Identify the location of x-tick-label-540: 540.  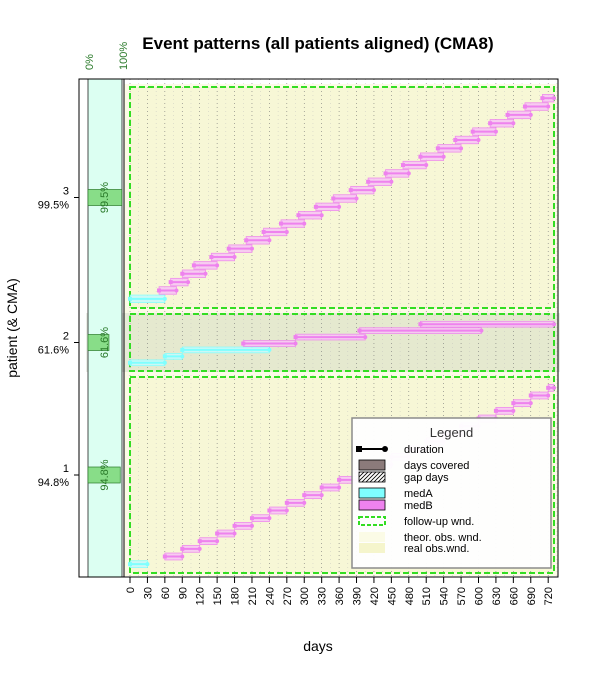
(445, 596).